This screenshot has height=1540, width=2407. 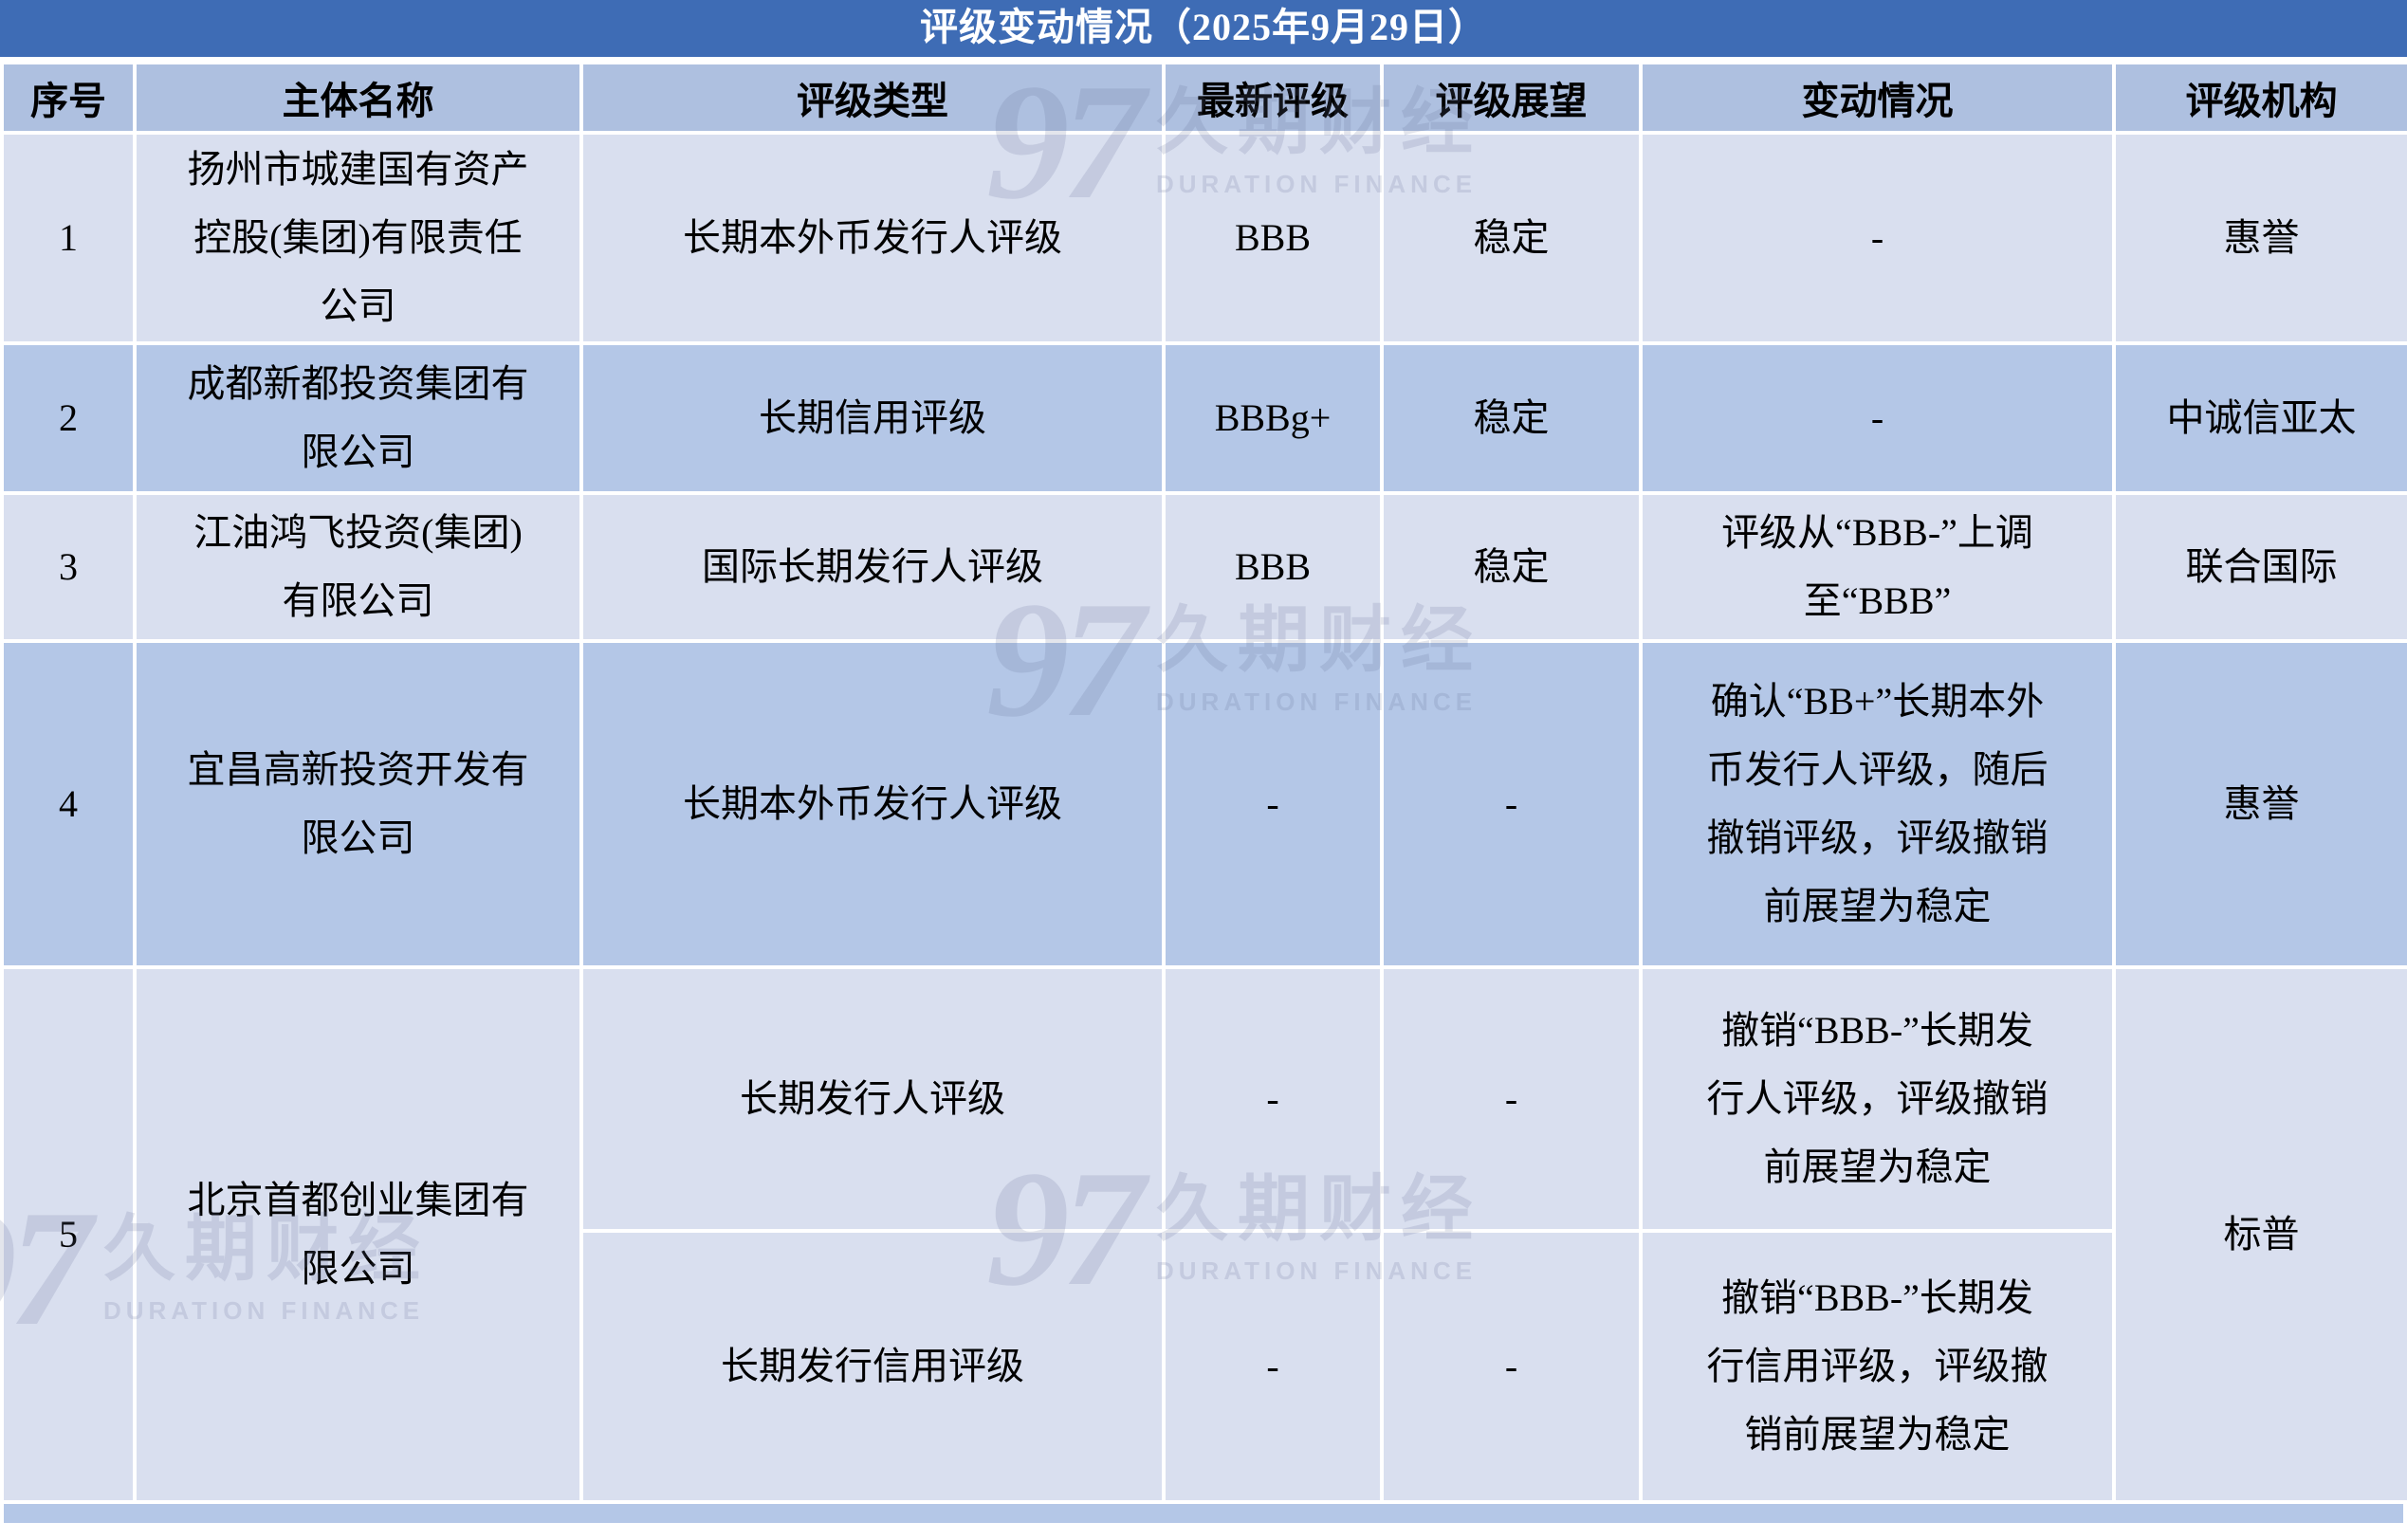 What do you see at coordinates (1511, 98) in the screenshot?
I see `column-header-outlook: 评级展望` at bounding box center [1511, 98].